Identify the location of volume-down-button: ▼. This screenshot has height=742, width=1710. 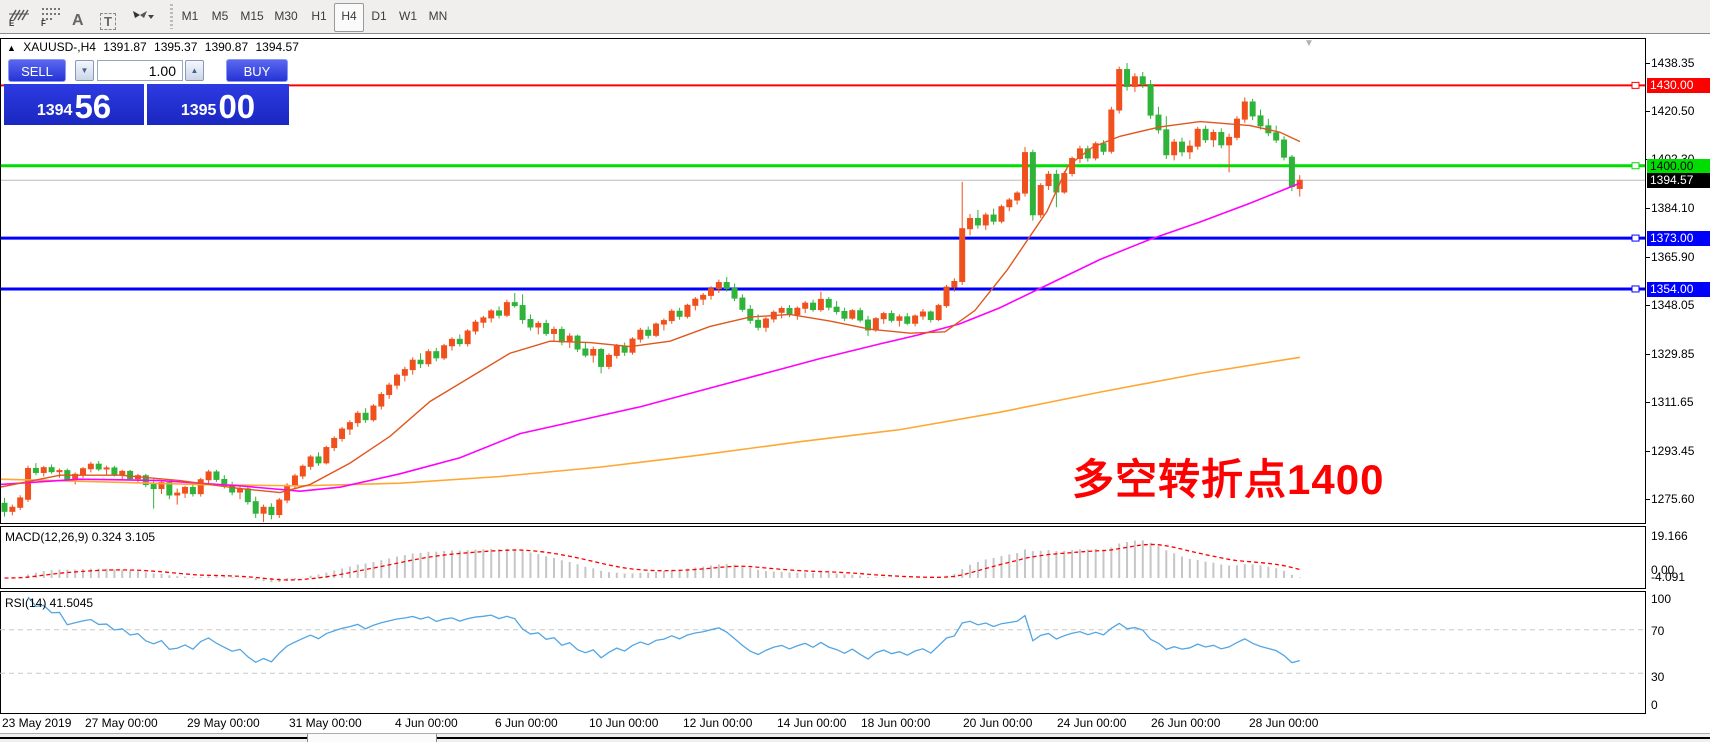
(84, 70).